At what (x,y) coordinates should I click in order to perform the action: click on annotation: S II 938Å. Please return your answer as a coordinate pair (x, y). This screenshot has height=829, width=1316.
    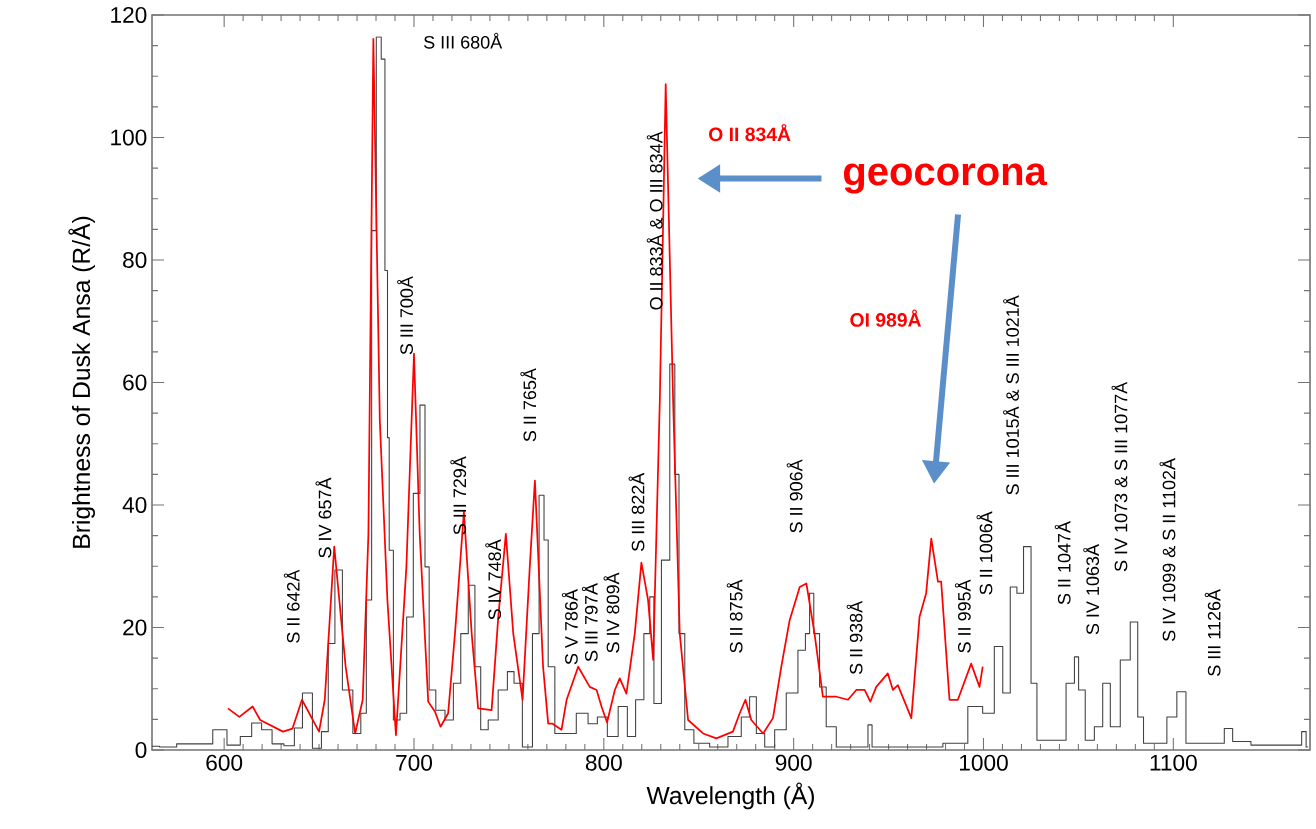
    Looking at the image, I should click on (854, 637).